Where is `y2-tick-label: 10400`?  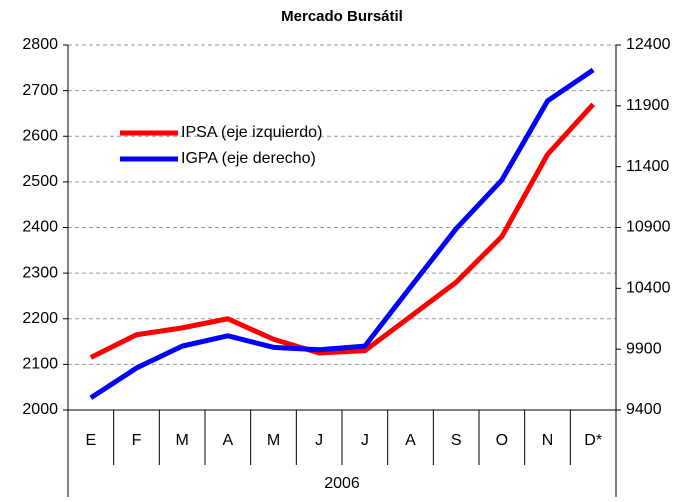
y2-tick-label: 10400 is located at coordinates (648, 288).